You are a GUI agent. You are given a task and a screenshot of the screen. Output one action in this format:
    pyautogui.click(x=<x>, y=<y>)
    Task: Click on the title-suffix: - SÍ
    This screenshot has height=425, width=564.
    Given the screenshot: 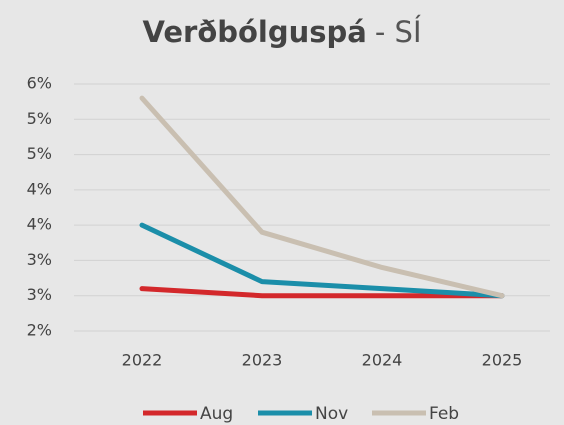 What is the action you would take?
    pyautogui.click(x=398, y=32)
    